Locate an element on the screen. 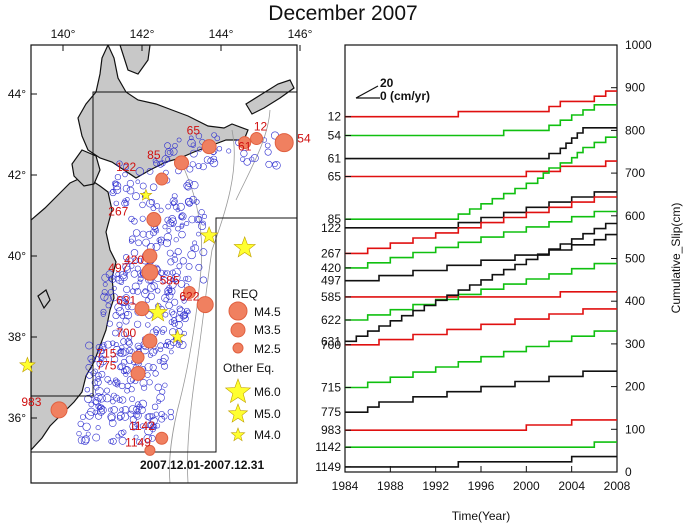  station-label: 775 is located at coordinates (331, 412).